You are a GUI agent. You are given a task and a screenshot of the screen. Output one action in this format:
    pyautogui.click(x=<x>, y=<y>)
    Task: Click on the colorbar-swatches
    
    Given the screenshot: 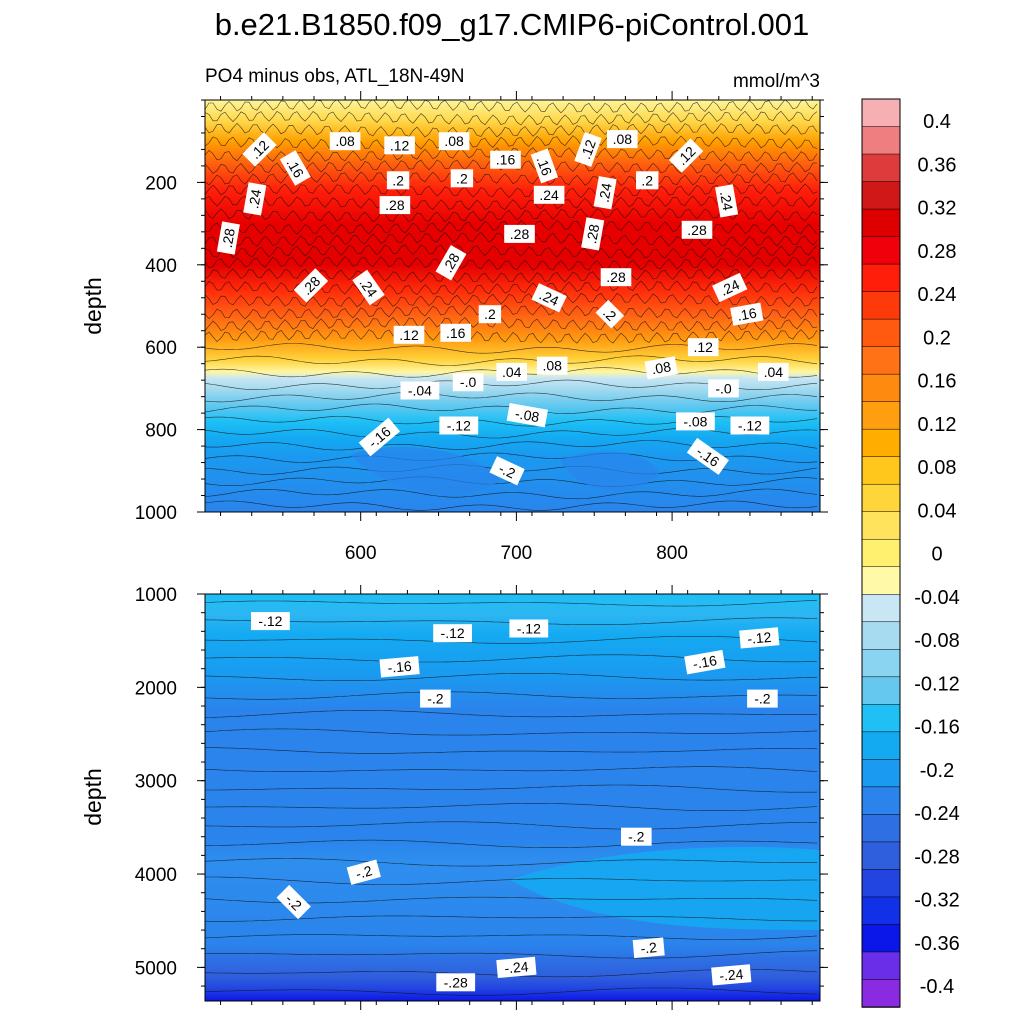 What is the action you would take?
    pyautogui.click(x=881, y=553)
    